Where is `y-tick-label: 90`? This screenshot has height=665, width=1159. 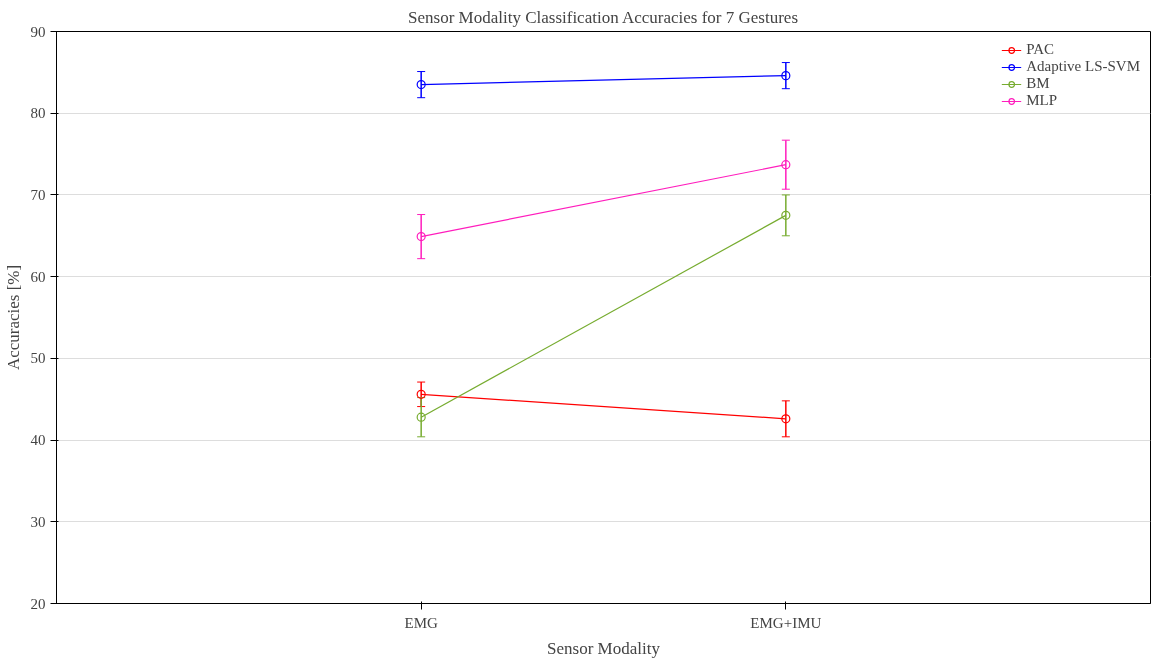 y-tick-label: 90 is located at coordinates (38, 31).